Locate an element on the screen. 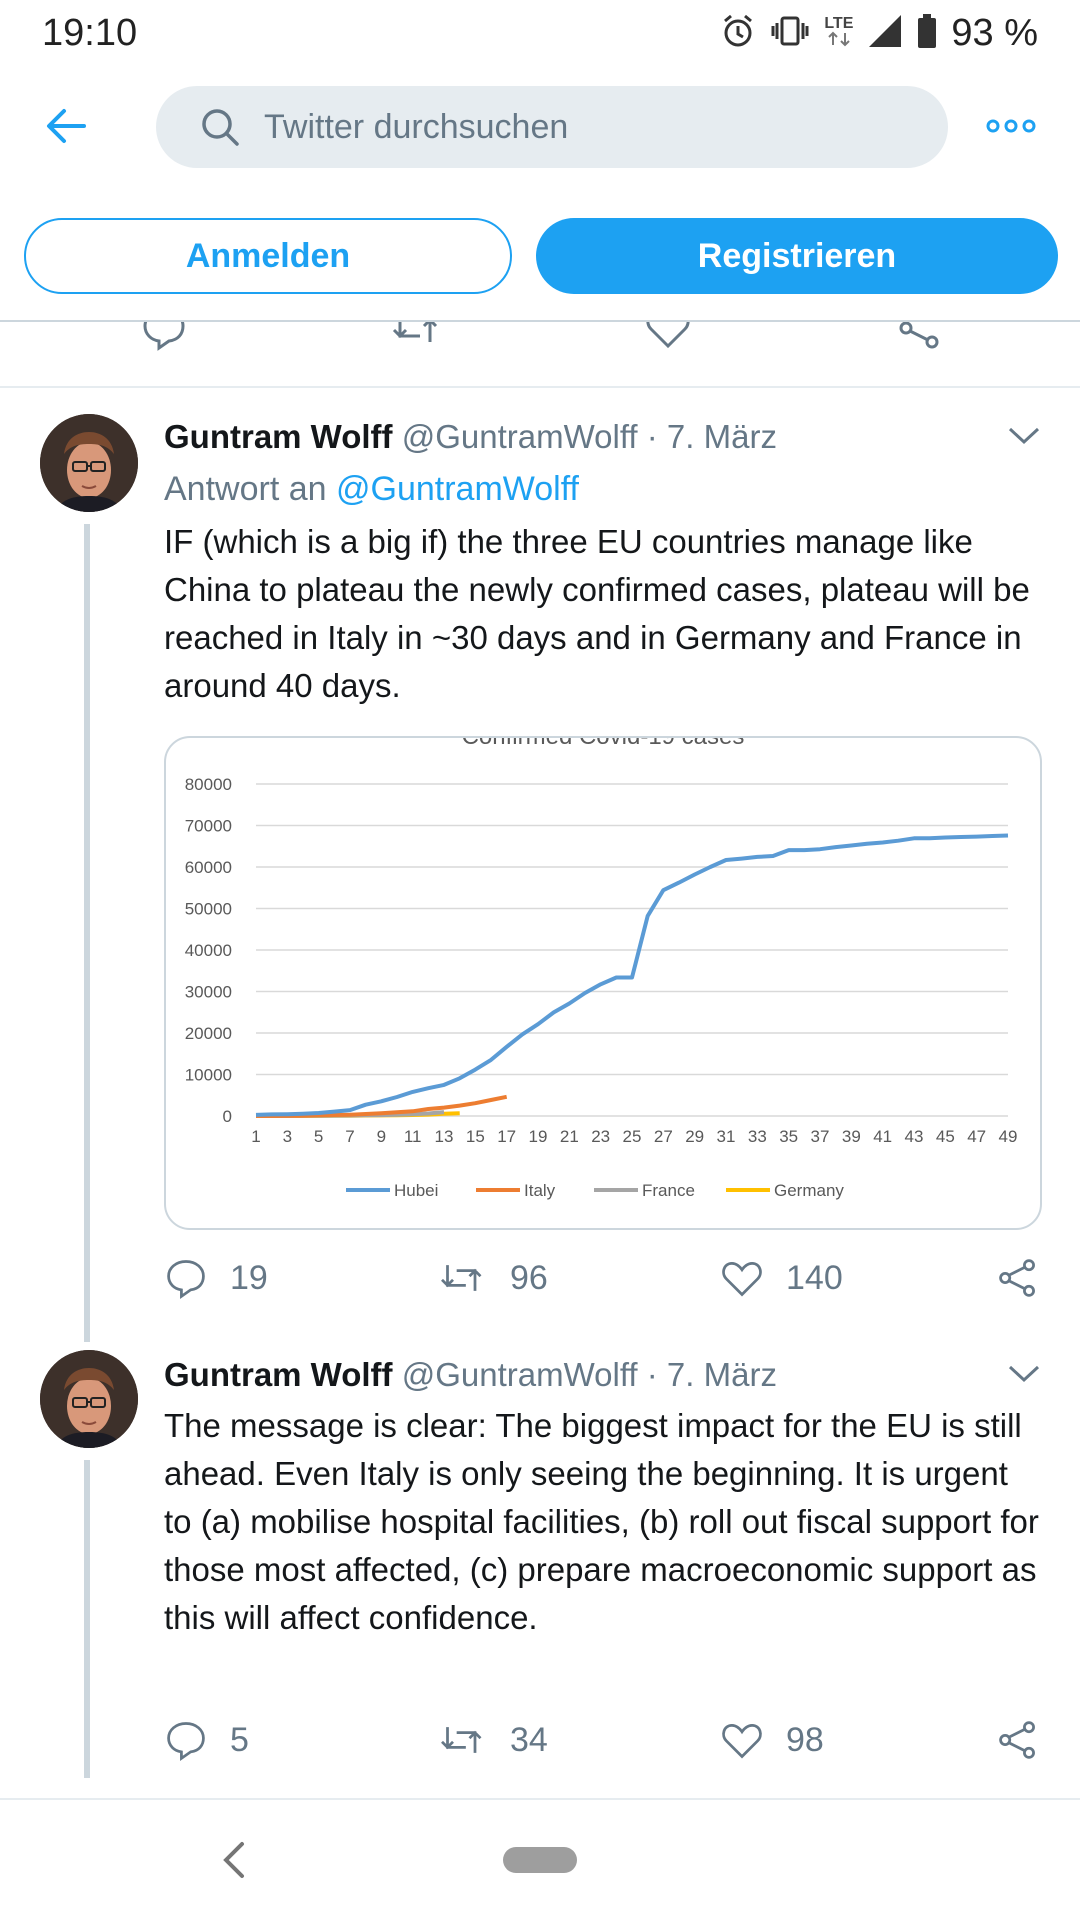  x-tick-label: 13 is located at coordinates (444, 1136).